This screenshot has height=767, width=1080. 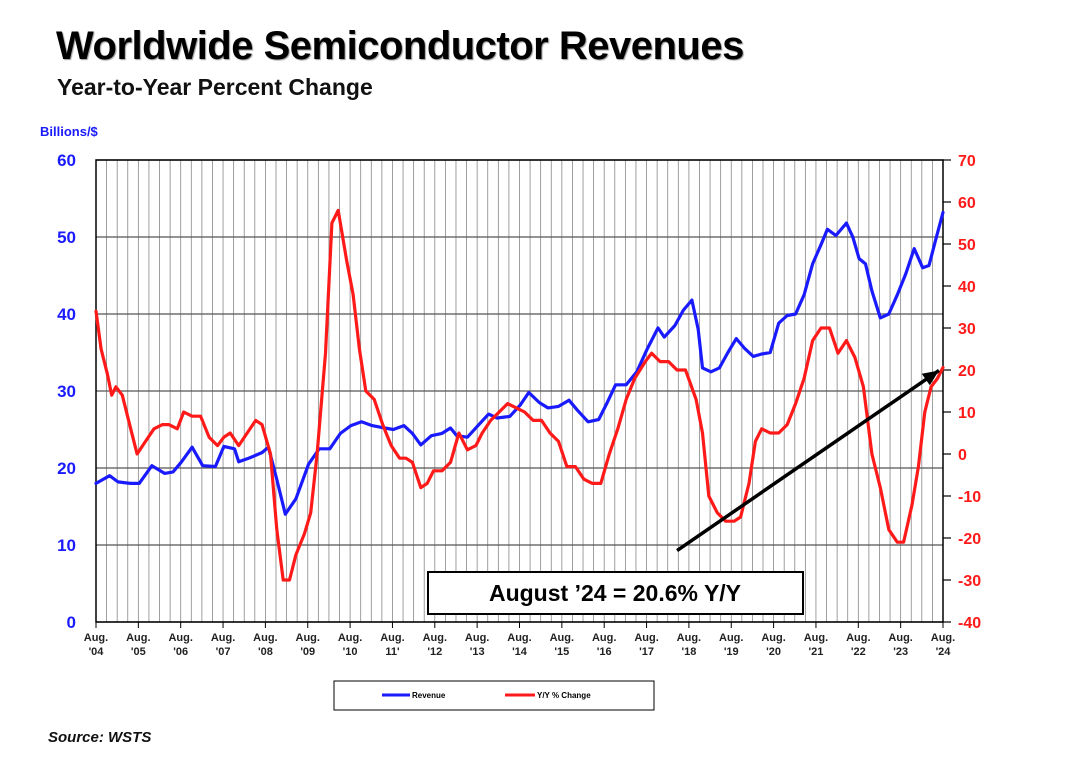 I want to click on x-tick-label-year: '06, so click(x=180, y=652).